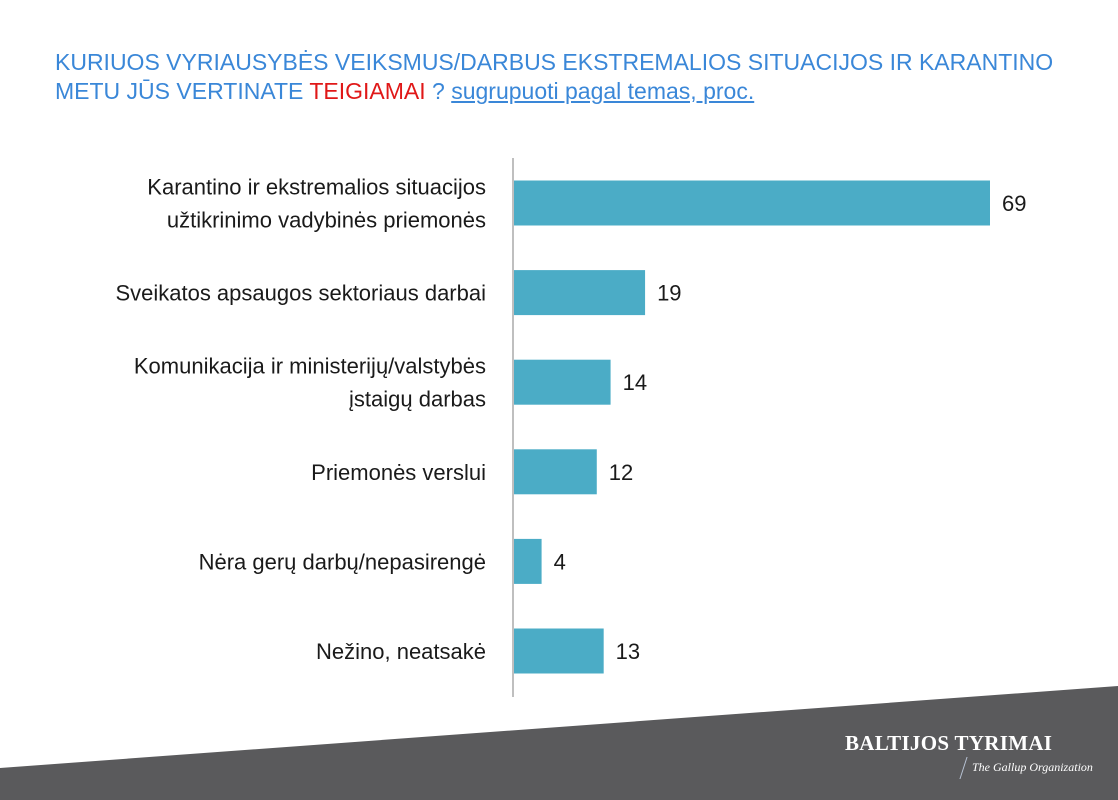 The width and height of the screenshot is (1118, 800). Describe the element at coordinates (1032, 767) in the screenshot. I see `brand-tagline: The Gallup Organization` at that location.